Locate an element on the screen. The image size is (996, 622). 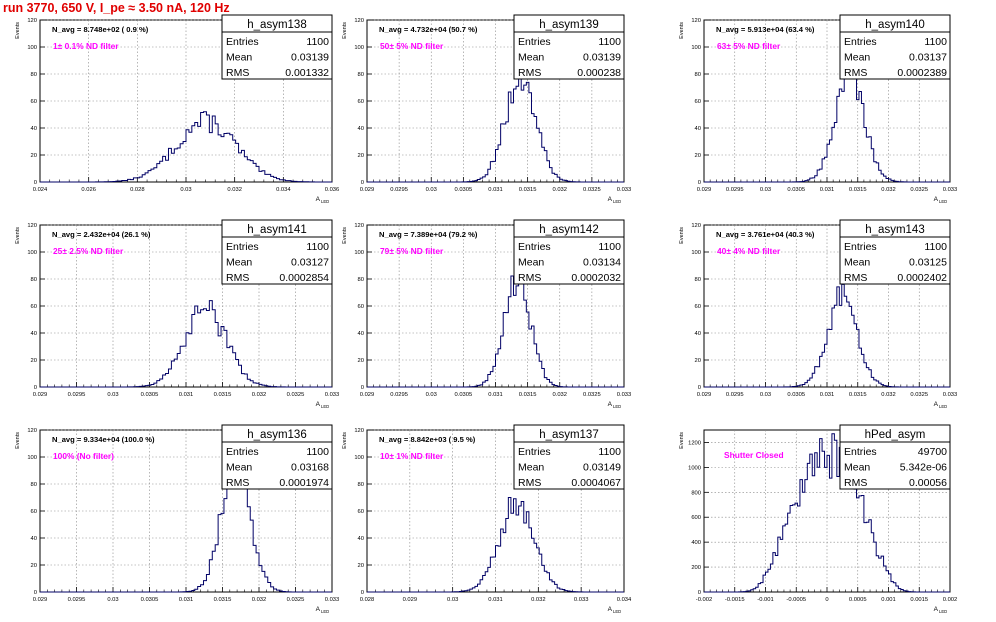
stats-value-rms: 0.0002854 is located at coordinates (304, 278).